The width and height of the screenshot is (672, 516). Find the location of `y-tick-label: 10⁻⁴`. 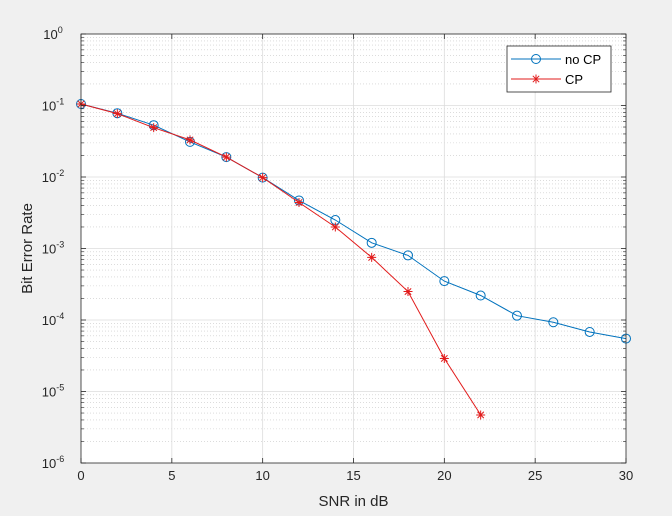

y-tick-label: 10⁻⁴ is located at coordinates (53, 319).